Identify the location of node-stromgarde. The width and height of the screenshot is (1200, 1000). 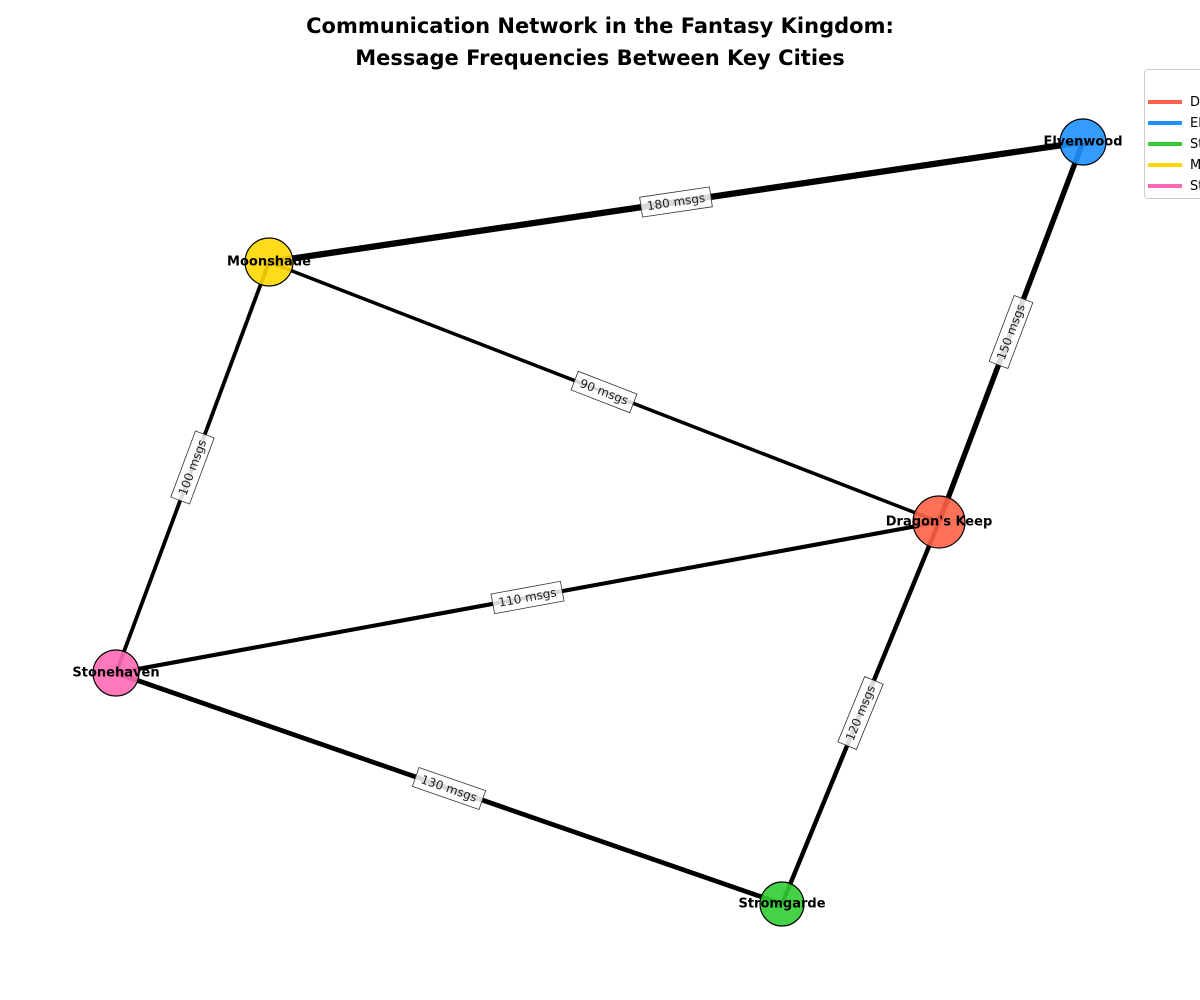
(782, 904).